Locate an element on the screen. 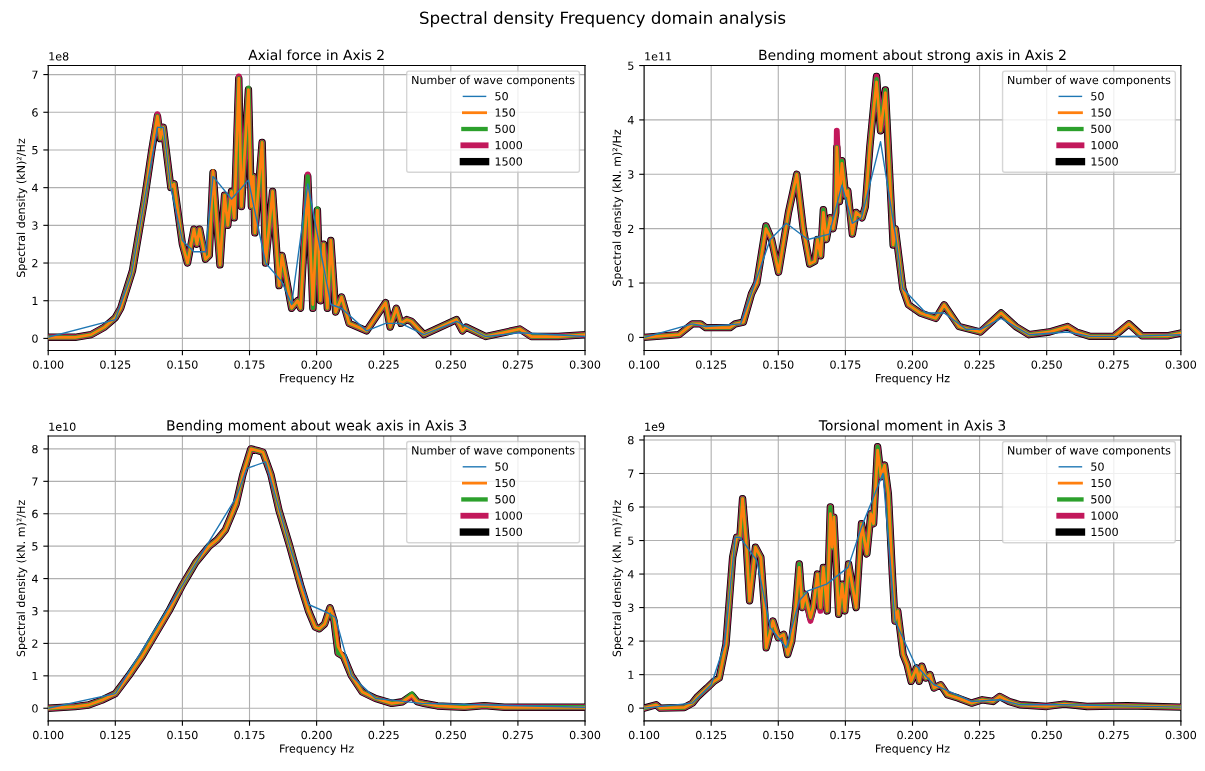 The image size is (1205, 771). chart-title: Bending moment about weak axis in Axis 3 is located at coordinates (317, 426).